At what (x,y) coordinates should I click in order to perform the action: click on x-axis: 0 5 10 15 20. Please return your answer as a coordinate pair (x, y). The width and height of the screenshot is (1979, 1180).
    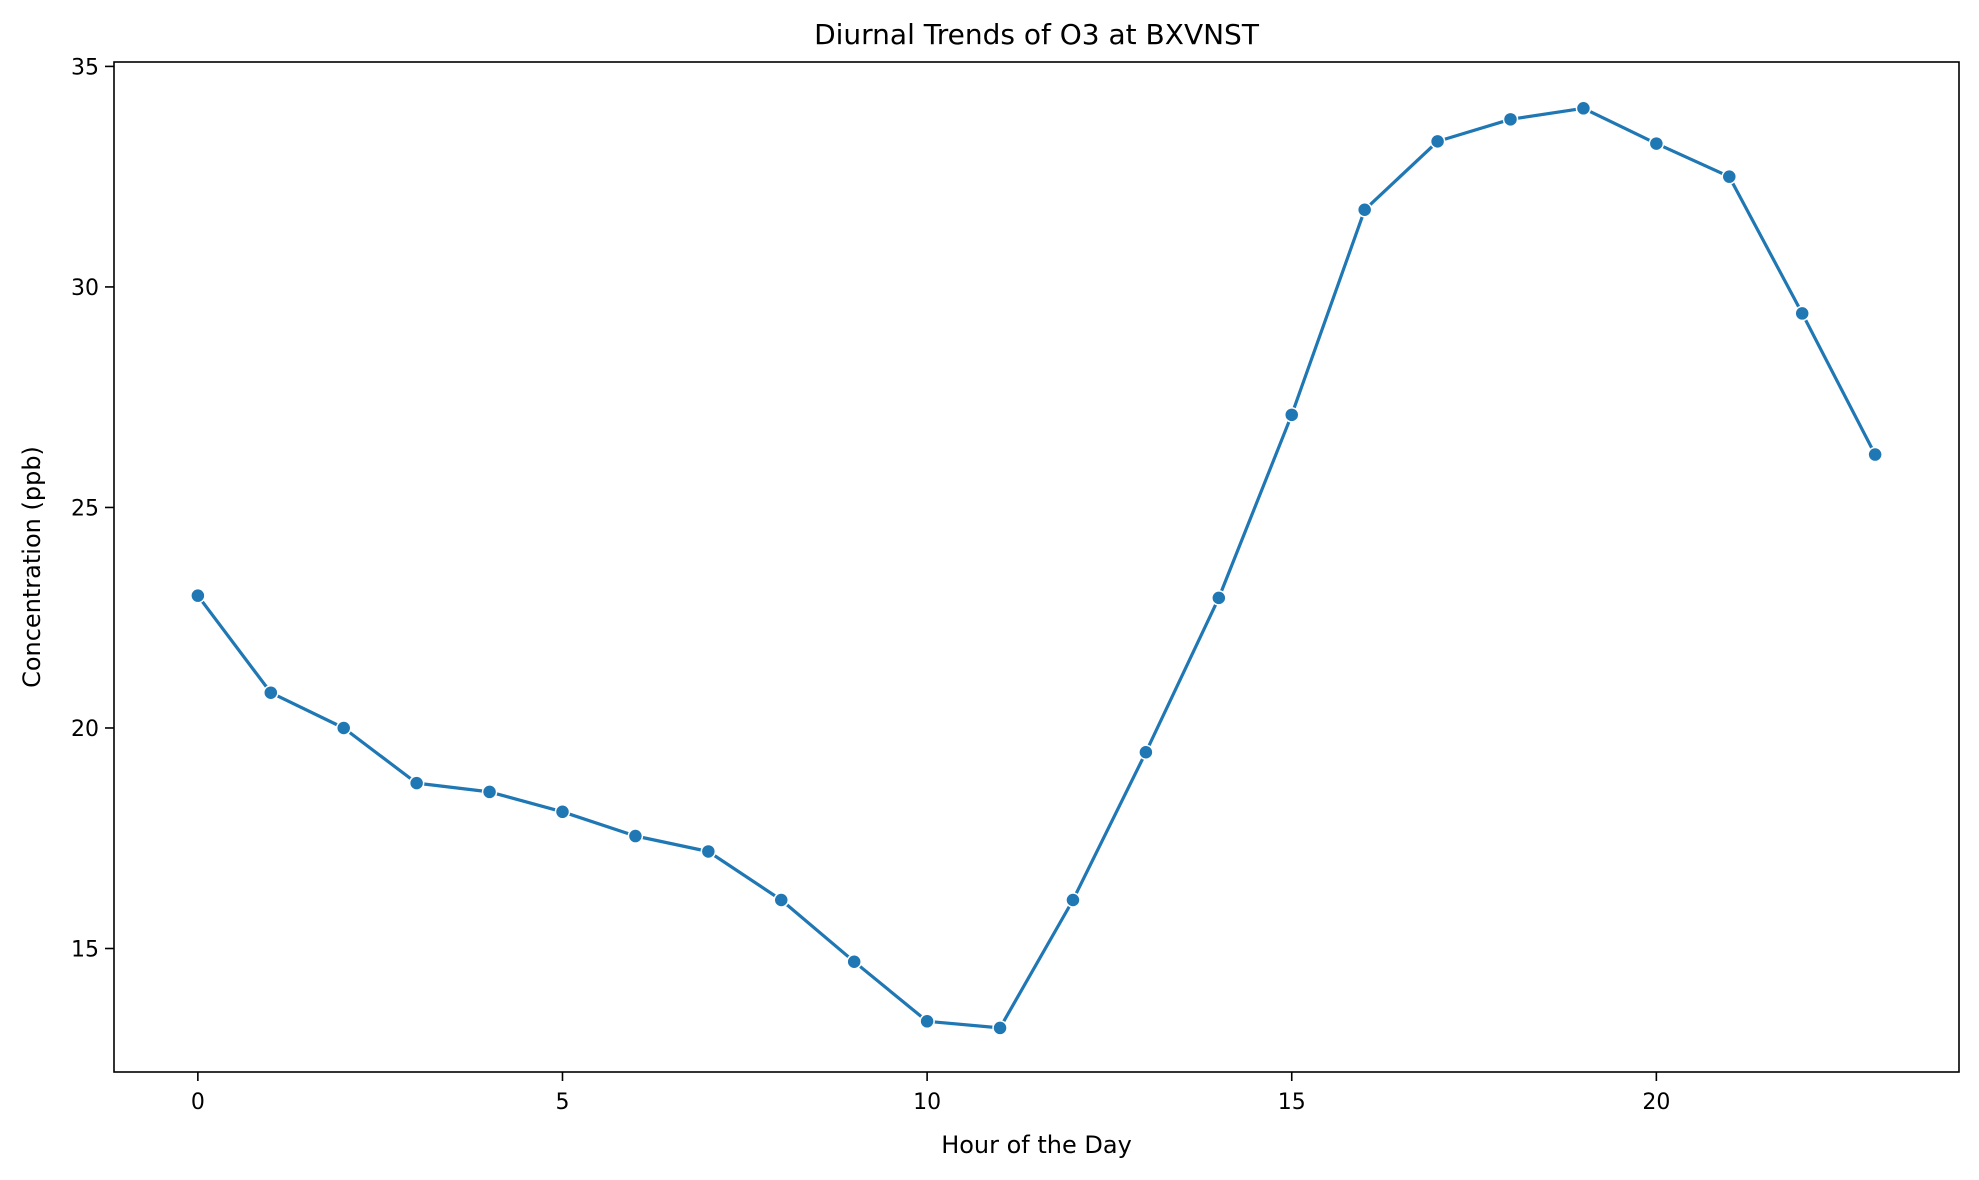
    Looking at the image, I should click on (930, 1093).